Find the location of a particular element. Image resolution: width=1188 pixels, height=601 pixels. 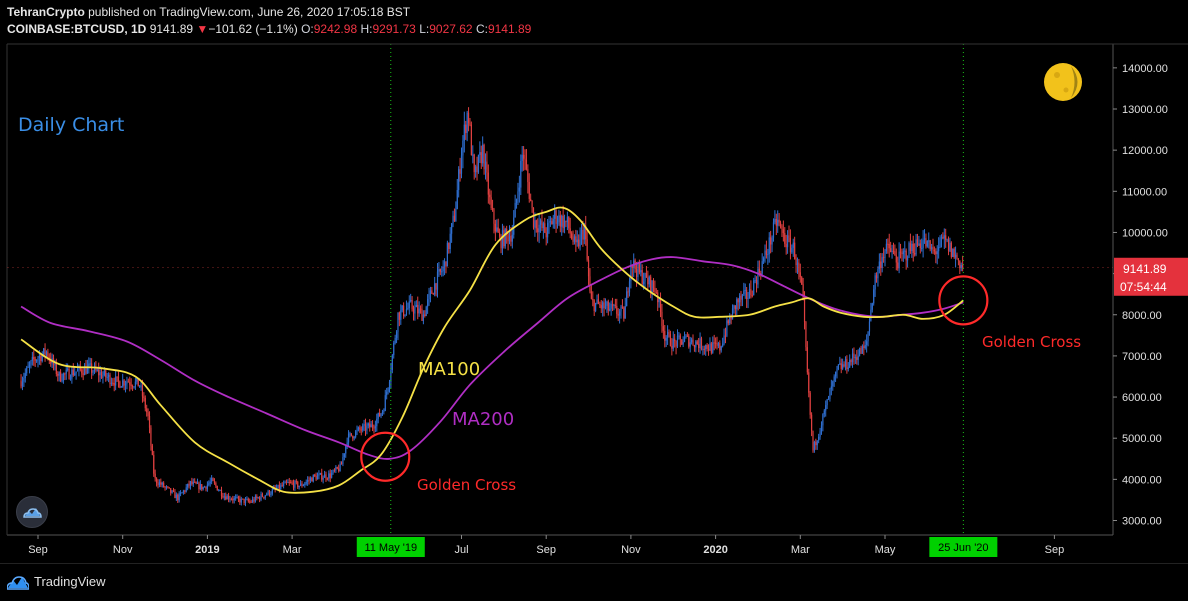

author-name: TehranCrypto is located at coordinates (46, 12).